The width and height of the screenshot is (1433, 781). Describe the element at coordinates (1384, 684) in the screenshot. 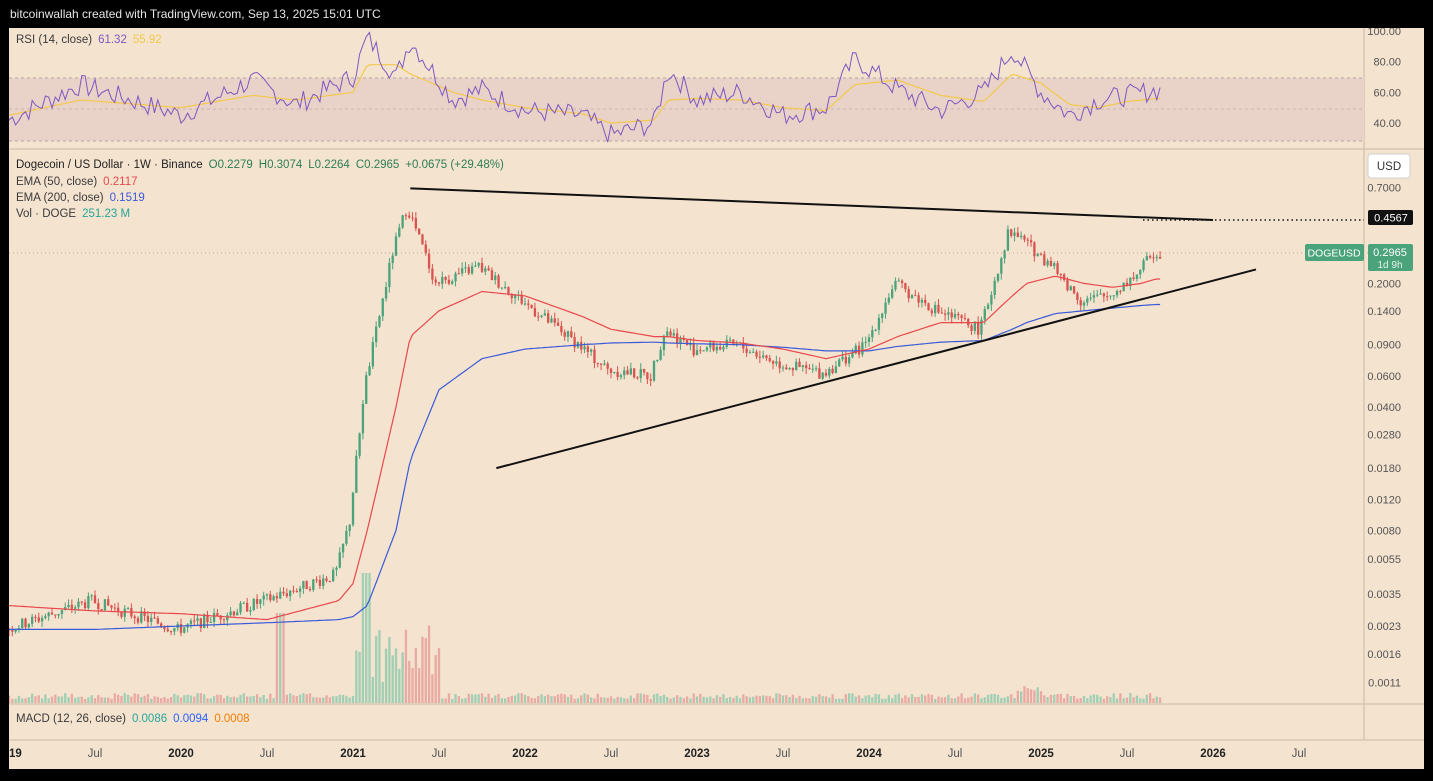

I see `price-axis-tick: 0.0011` at that location.